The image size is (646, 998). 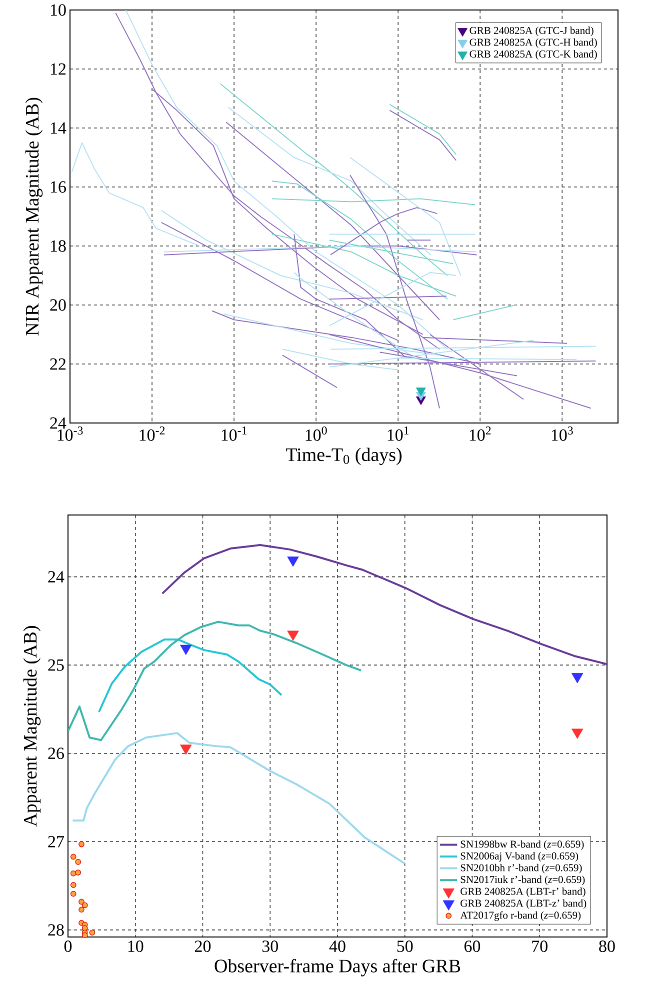 I want to click on y-tick-label: 10, so click(x=58, y=10).